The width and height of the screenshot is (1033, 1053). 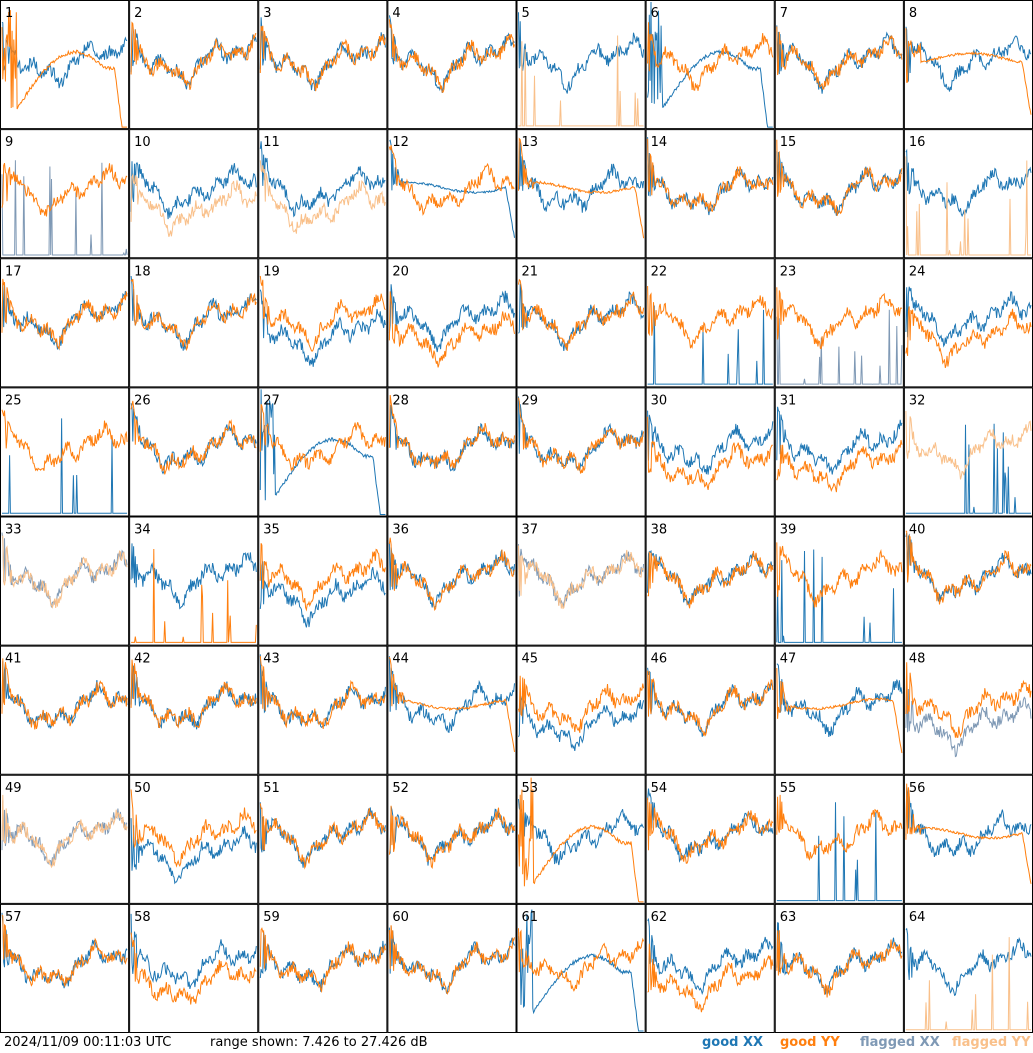 I want to click on antenna-panel: 46, so click(x=710, y=710).